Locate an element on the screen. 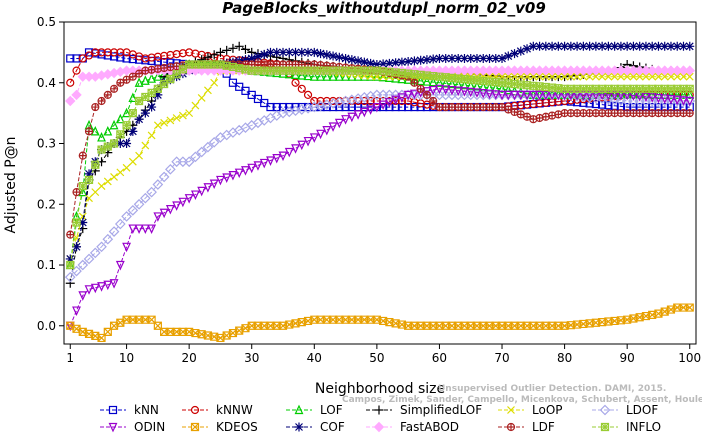 This screenshot has width=702, height=434. legend-item-loop: LoOP is located at coordinates (530, 410).